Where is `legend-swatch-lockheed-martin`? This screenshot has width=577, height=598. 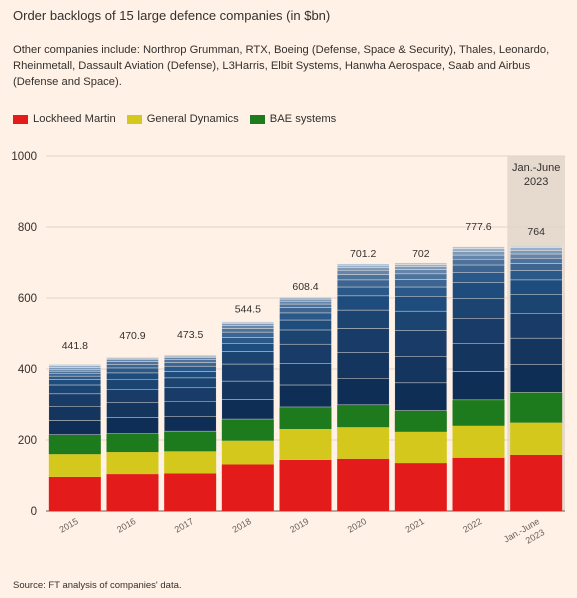
legend-swatch-lockheed-martin is located at coordinates (20, 119).